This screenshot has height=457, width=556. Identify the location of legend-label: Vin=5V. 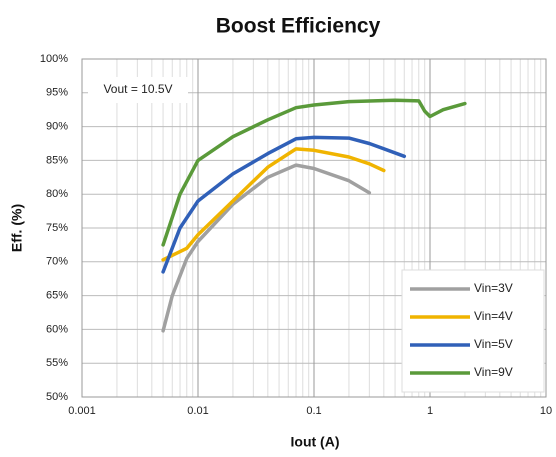
(493, 344).